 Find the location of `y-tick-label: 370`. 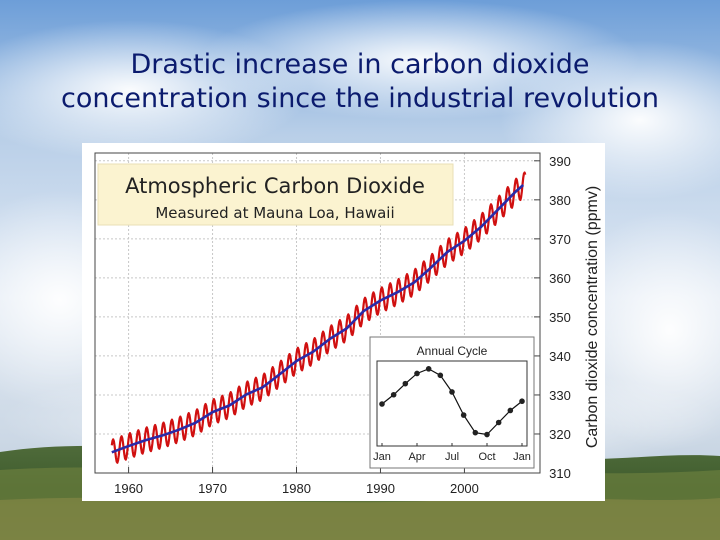

y-tick-label: 370 is located at coordinates (560, 239).